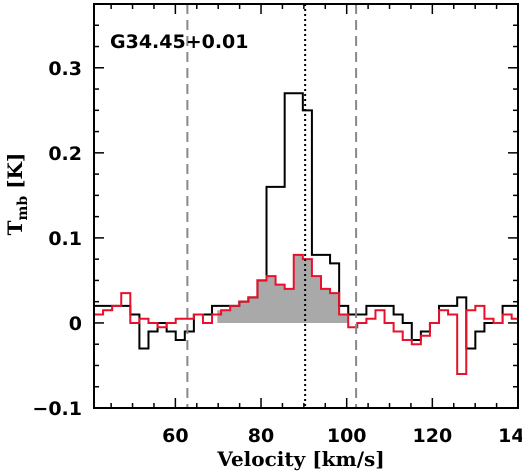  What do you see at coordinates (510, 436) in the screenshot?
I see `x-tick-label: 140` at bounding box center [510, 436].